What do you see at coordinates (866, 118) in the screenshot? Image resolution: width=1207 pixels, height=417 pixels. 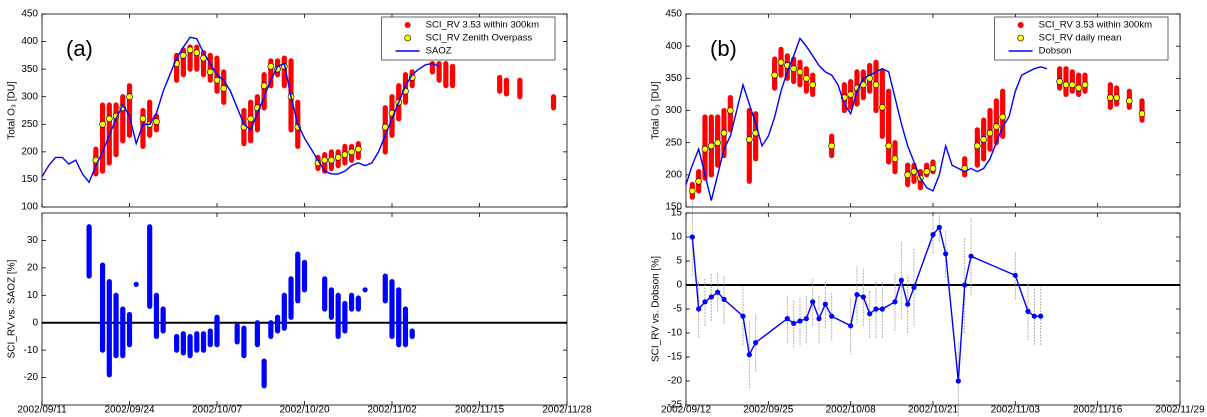 I see `line` at bounding box center [866, 118].